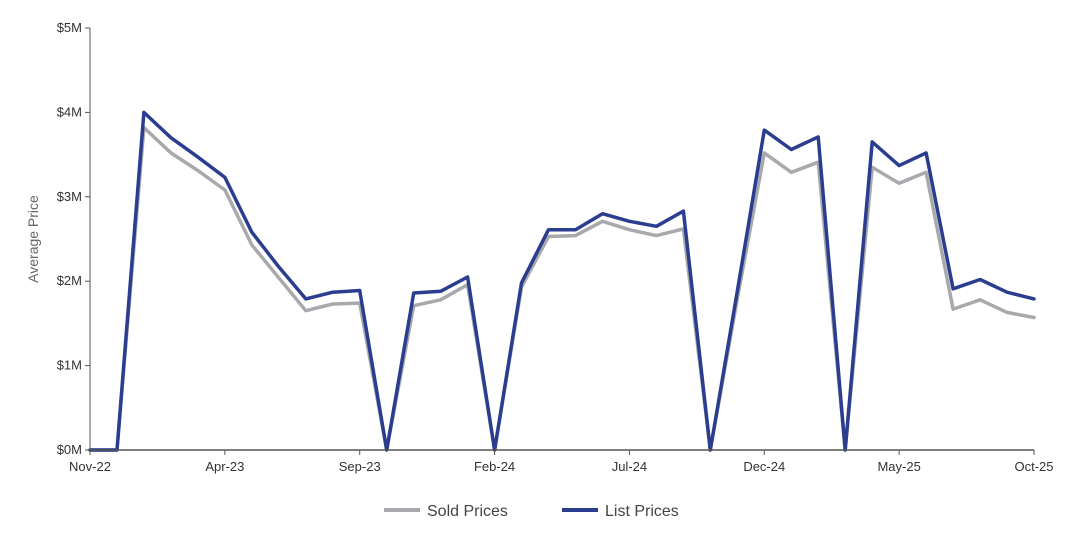 Image resolution: width=1087 pixels, height=539 pixels. What do you see at coordinates (642, 511) in the screenshot?
I see `legend-label: List Prices` at bounding box center [642, 511].